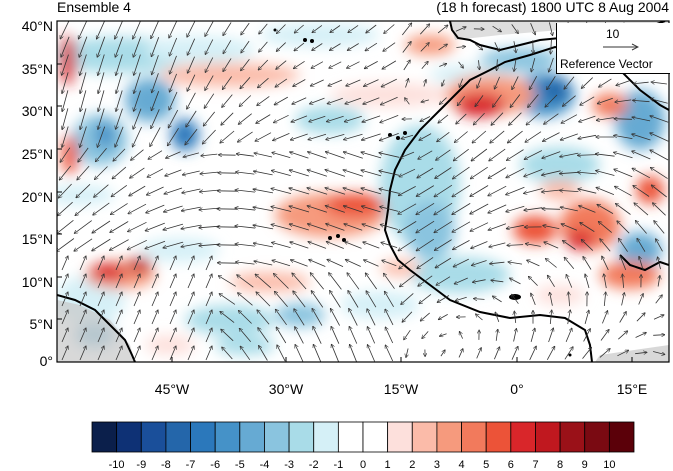 This screenshot has width=673, height=471. I want to click on colorbar-tick-label: 8, so click(560, 465).